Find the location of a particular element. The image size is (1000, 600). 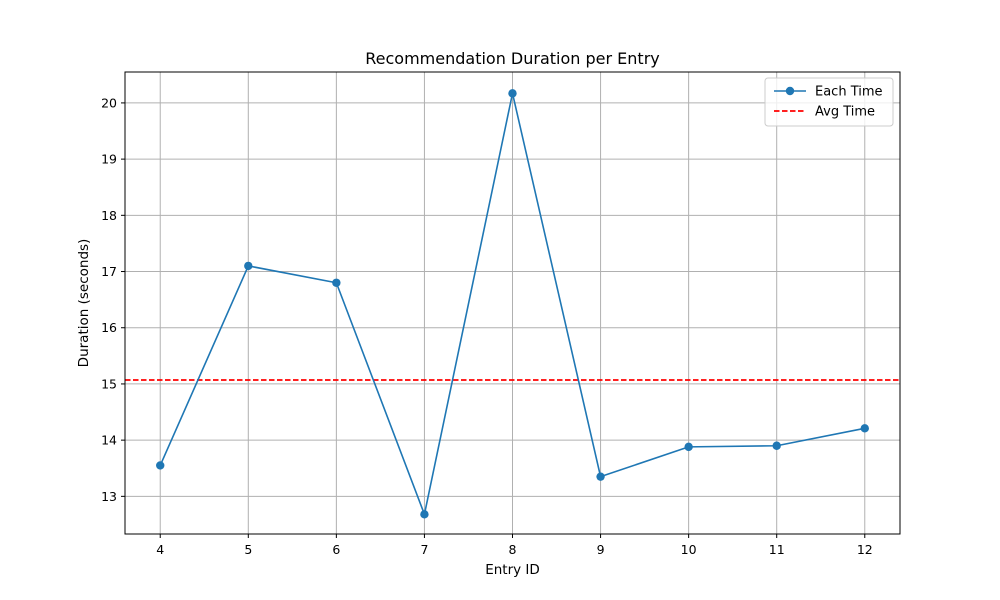

legend-label-each-time: Each Time is located at coordinates (849, 92).